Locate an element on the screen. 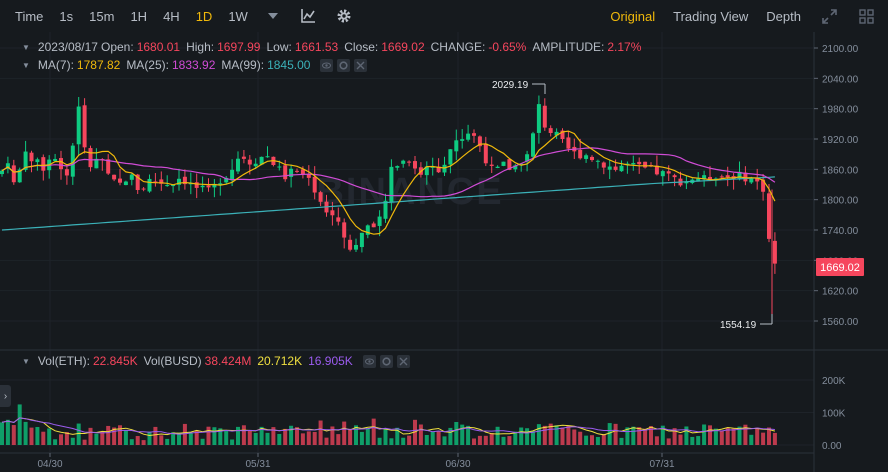  ma25-value: 1833.92 is located at coordinates (194, 65).